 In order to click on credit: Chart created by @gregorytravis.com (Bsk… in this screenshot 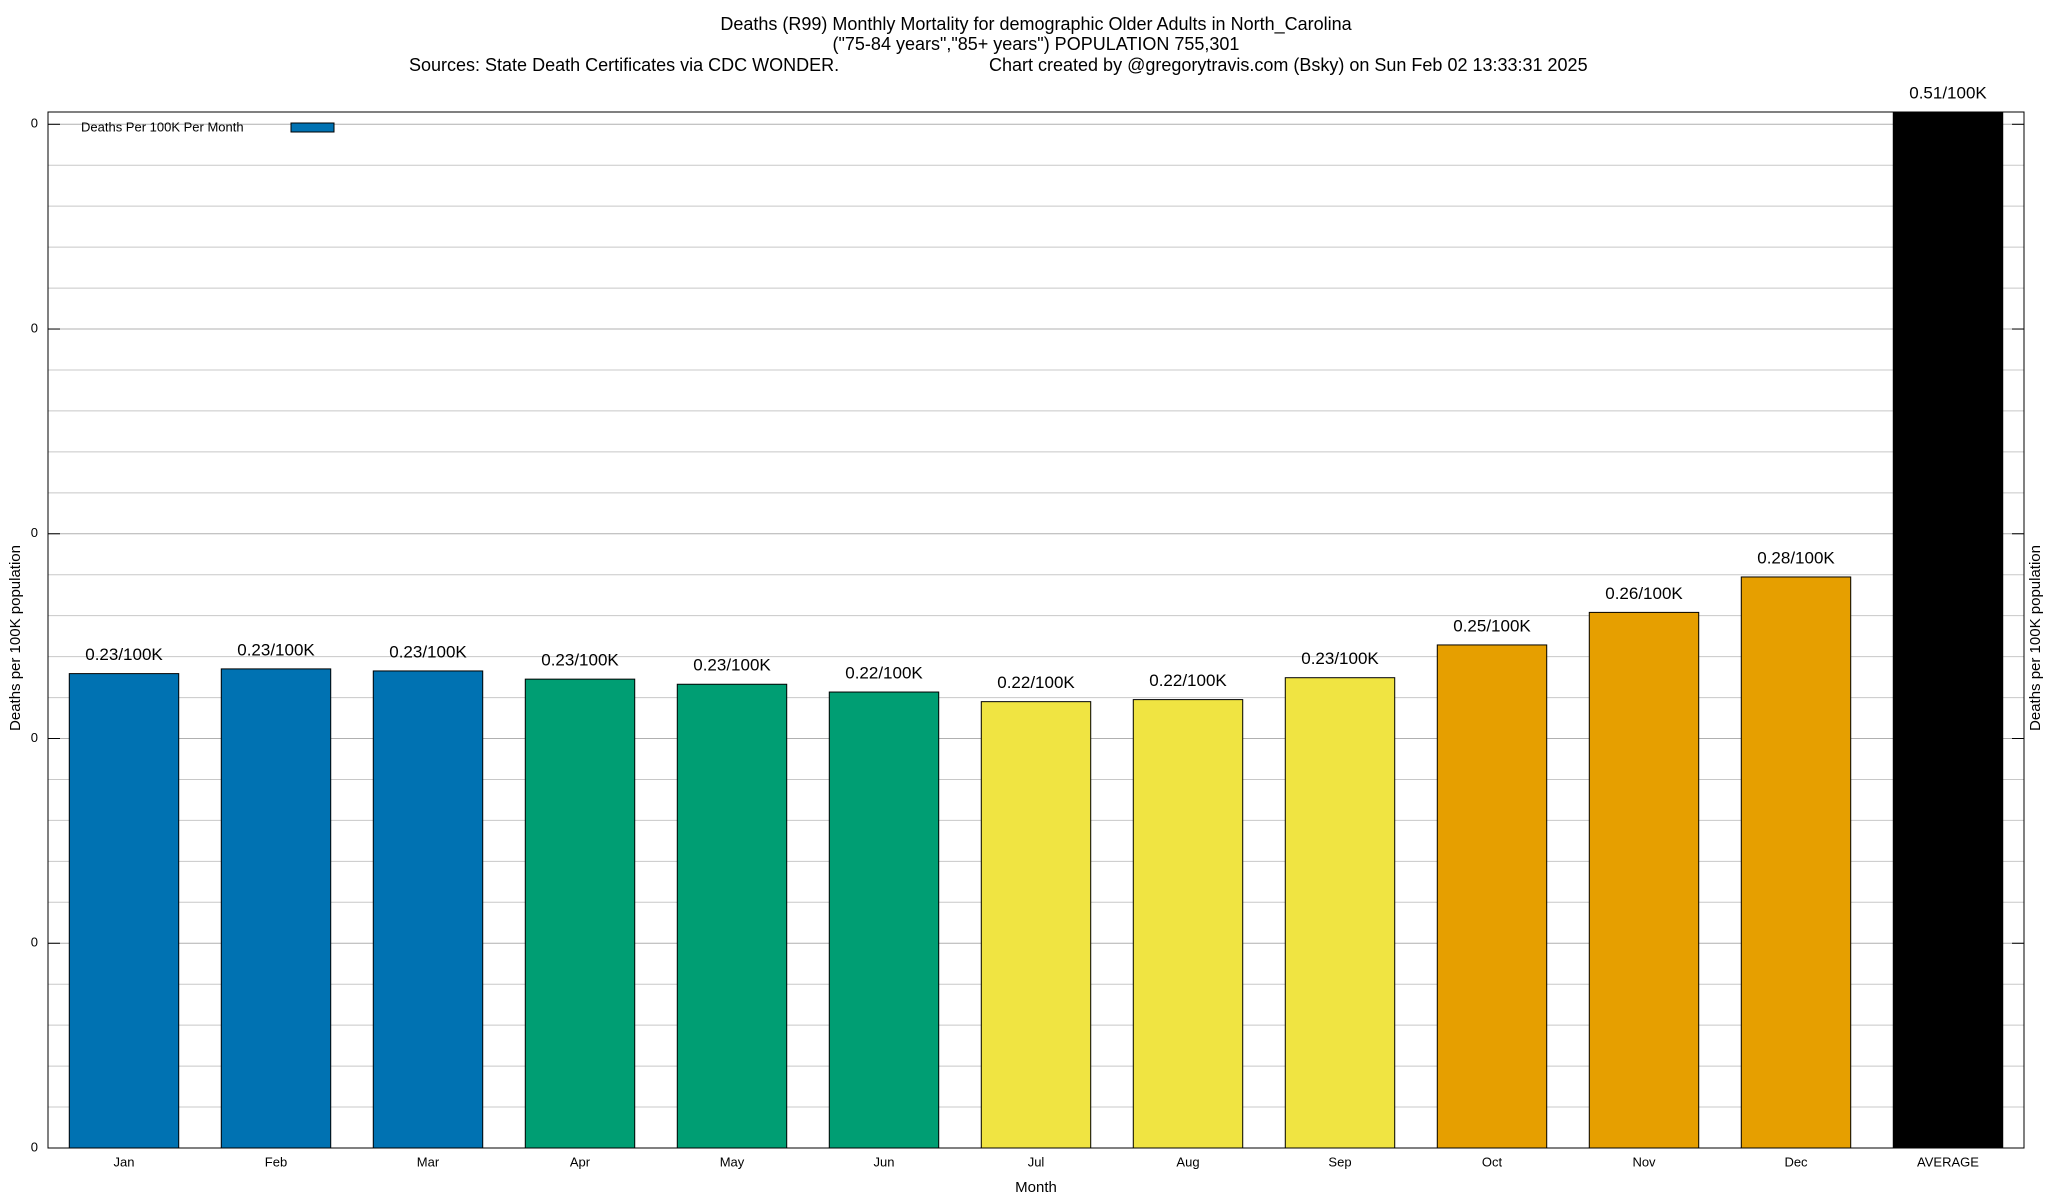, I will do `click(1288, 65)`.